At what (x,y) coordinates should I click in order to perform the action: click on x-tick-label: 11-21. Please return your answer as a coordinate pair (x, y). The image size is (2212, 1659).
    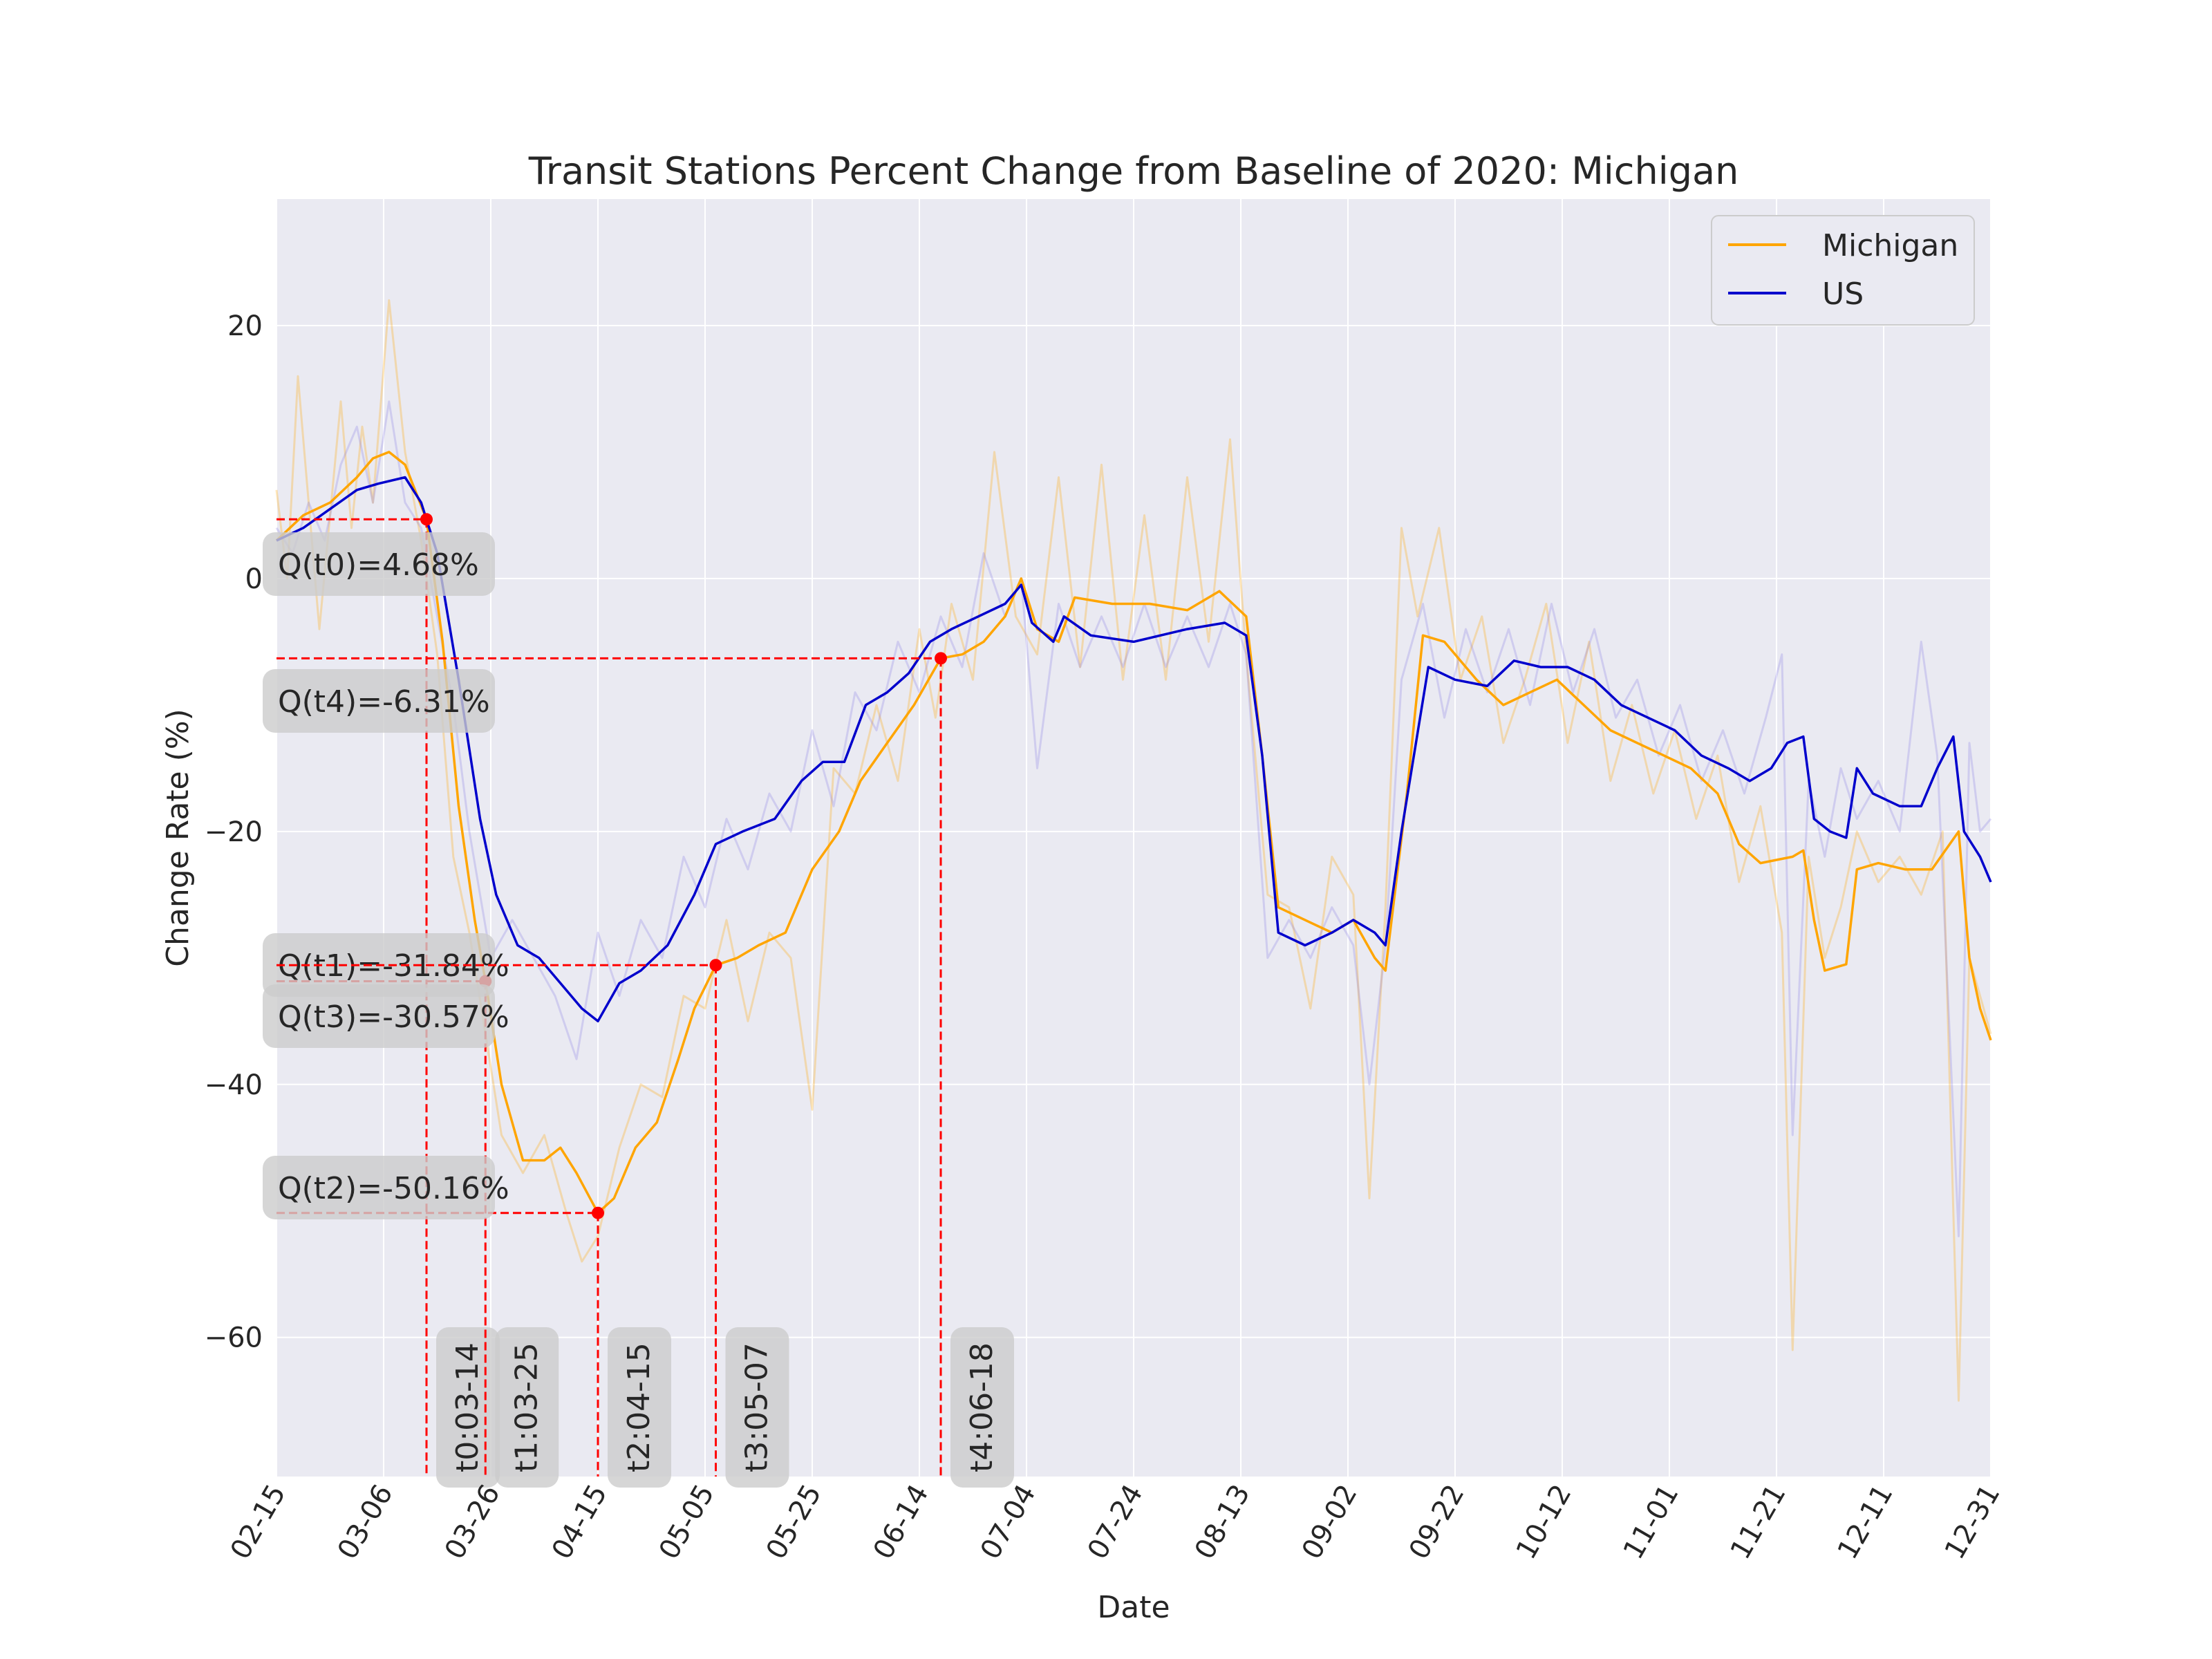
    Looking at the image, I should click on (1759, 1522).